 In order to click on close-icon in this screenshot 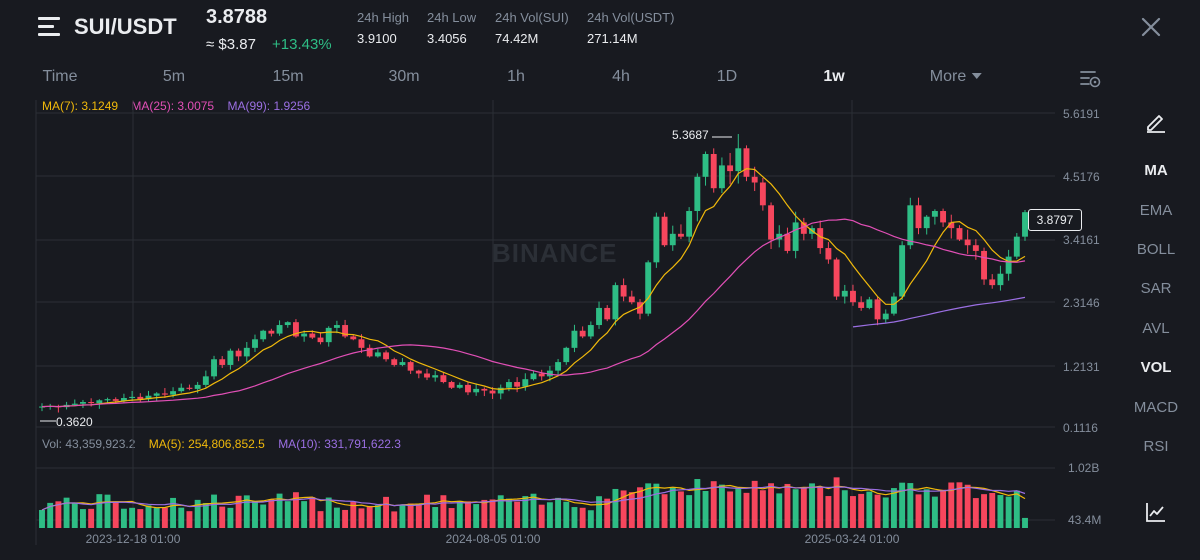, I will do `click(1151, 27)`.